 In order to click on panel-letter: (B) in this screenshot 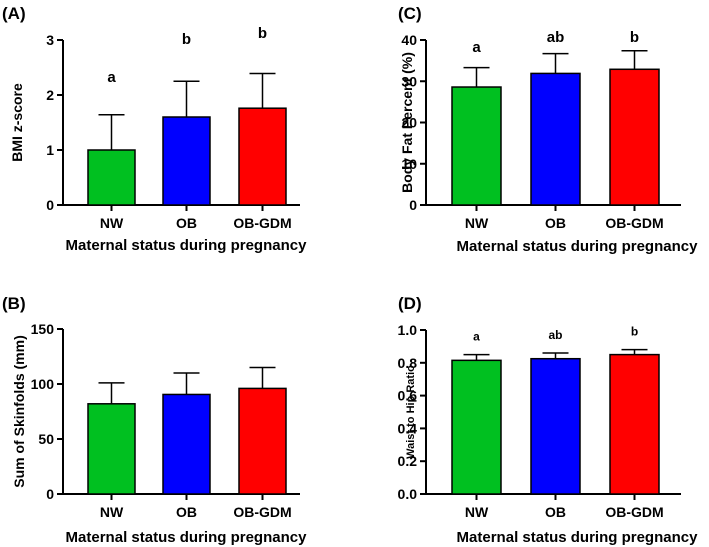, I will do `click(14, 303)`.